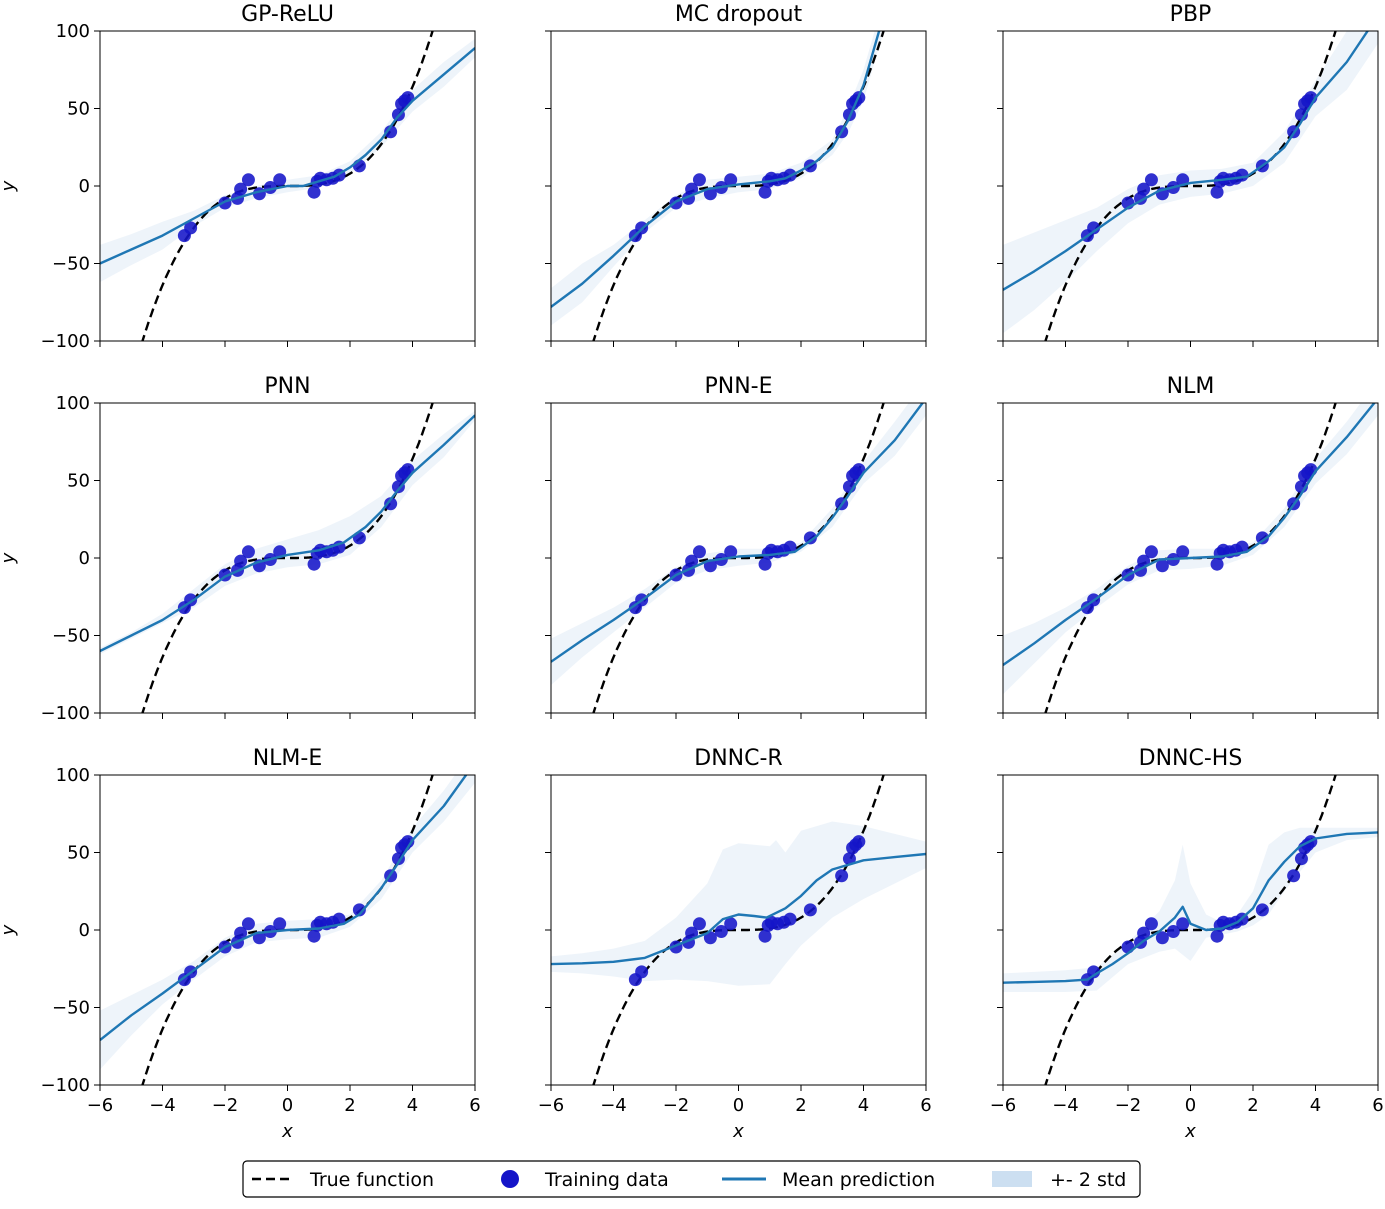 This screenshot has height=1209, width=1385. Describe the element at coordinates (1191, 14) in the screenshot. I see `subplot-title: PBP` at that location.